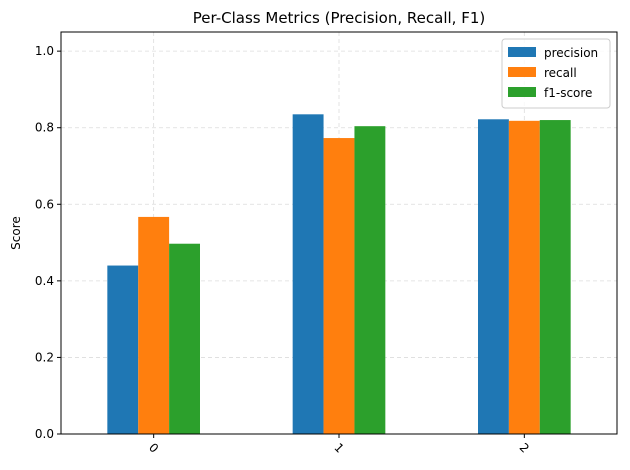 Image resolution: width=630 pixels, height=470 pixels. I want to click on legend: precision recall f1-score, so click(556, 73).